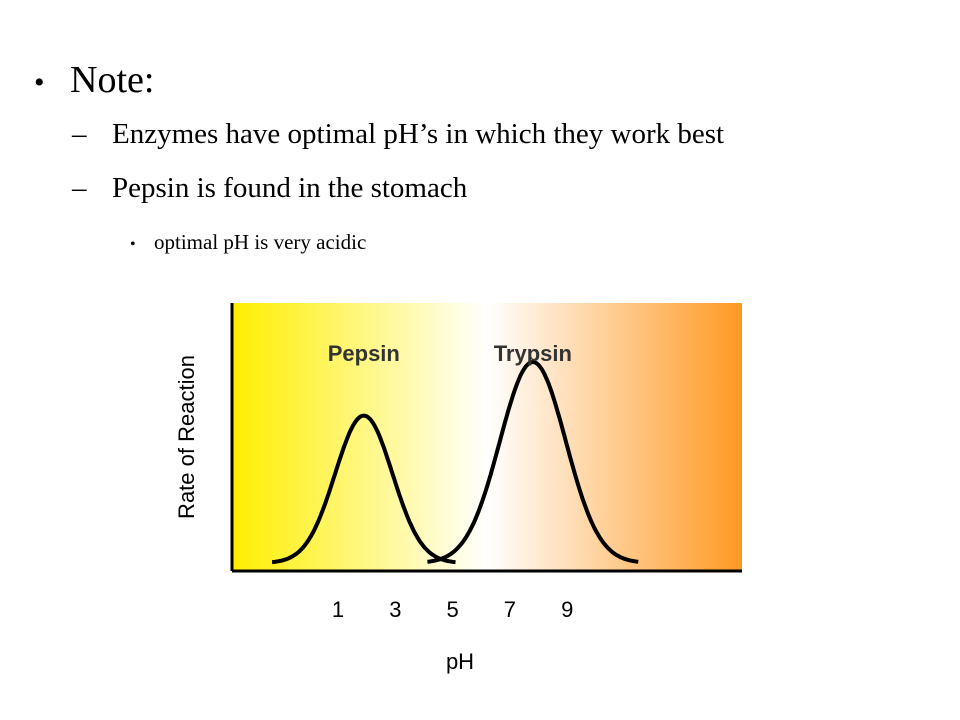 This screenshot has height=720, width=960. I want to click on x-tick-label: 5, so click(452, 609).